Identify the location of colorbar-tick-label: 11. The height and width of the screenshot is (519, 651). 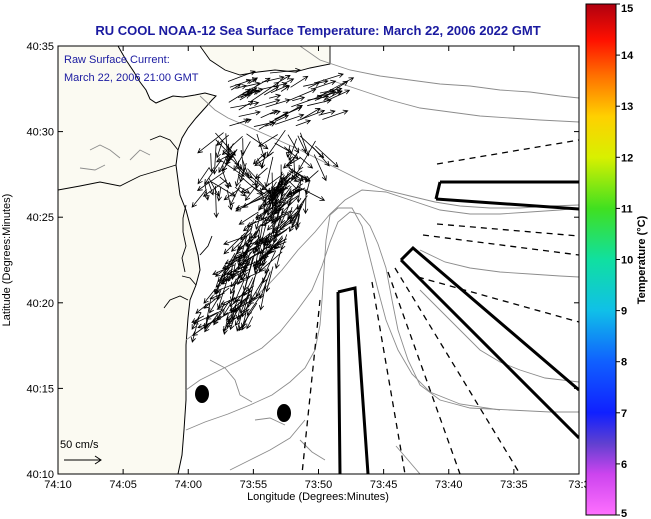
(627, 209).